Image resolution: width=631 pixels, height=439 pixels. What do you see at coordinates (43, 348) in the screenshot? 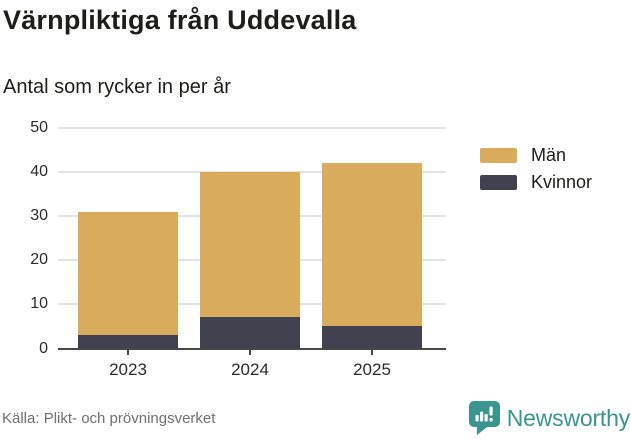
I see `y-tick-label-0: 0` at bounding box center [43, 348].